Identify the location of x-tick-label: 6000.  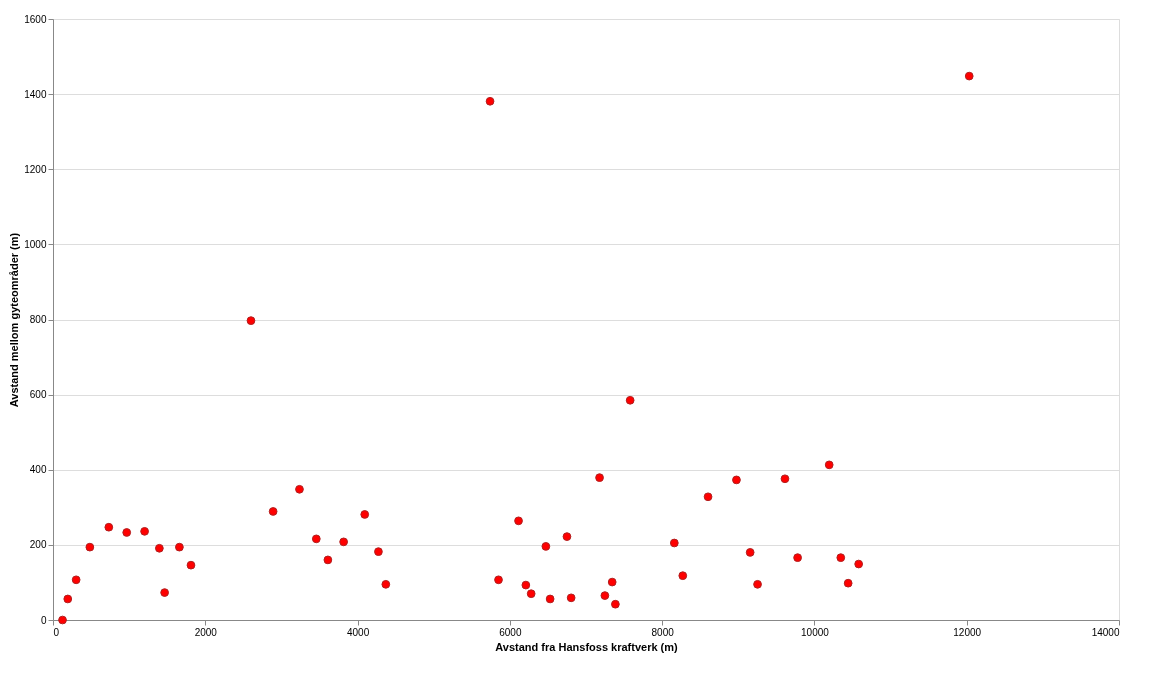
(510, 632).